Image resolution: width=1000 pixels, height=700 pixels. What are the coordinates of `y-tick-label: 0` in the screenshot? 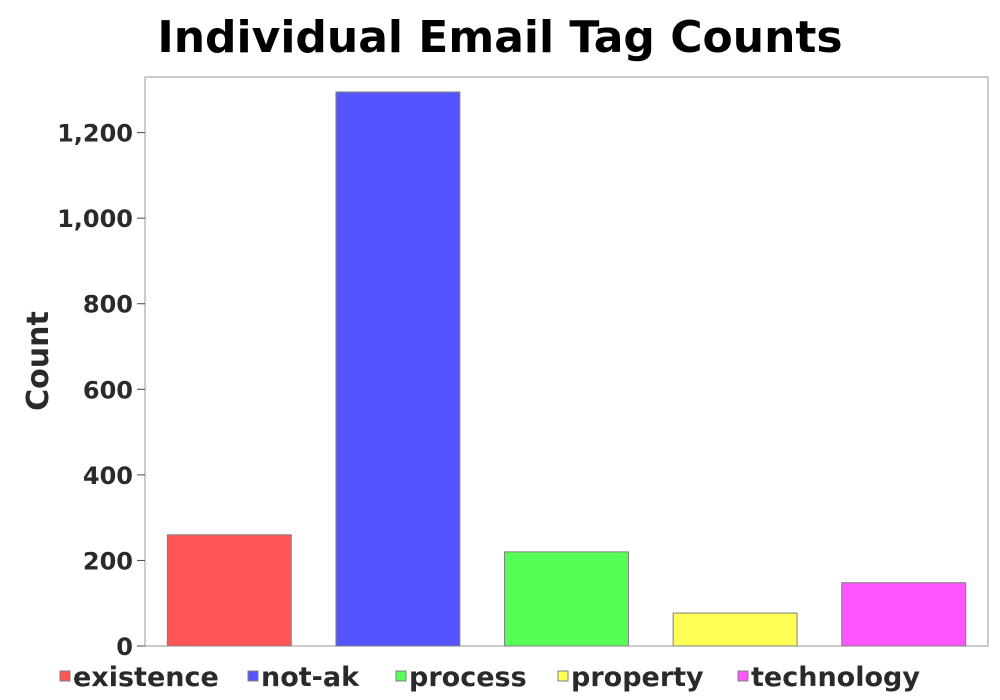 It's located at (124, 647).